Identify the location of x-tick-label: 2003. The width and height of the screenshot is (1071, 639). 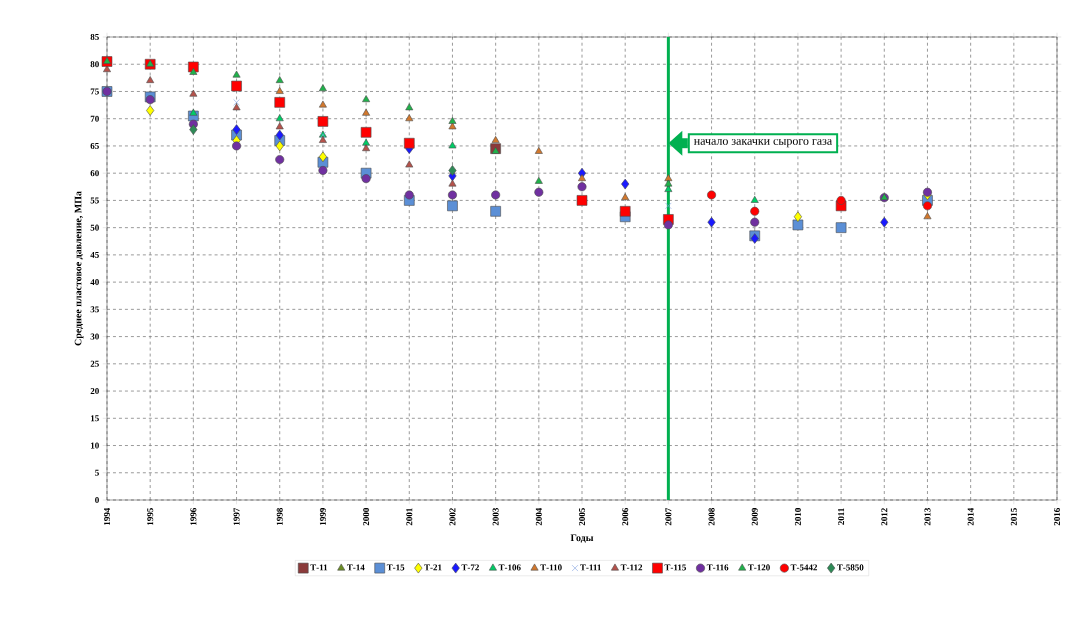
(495, 517).